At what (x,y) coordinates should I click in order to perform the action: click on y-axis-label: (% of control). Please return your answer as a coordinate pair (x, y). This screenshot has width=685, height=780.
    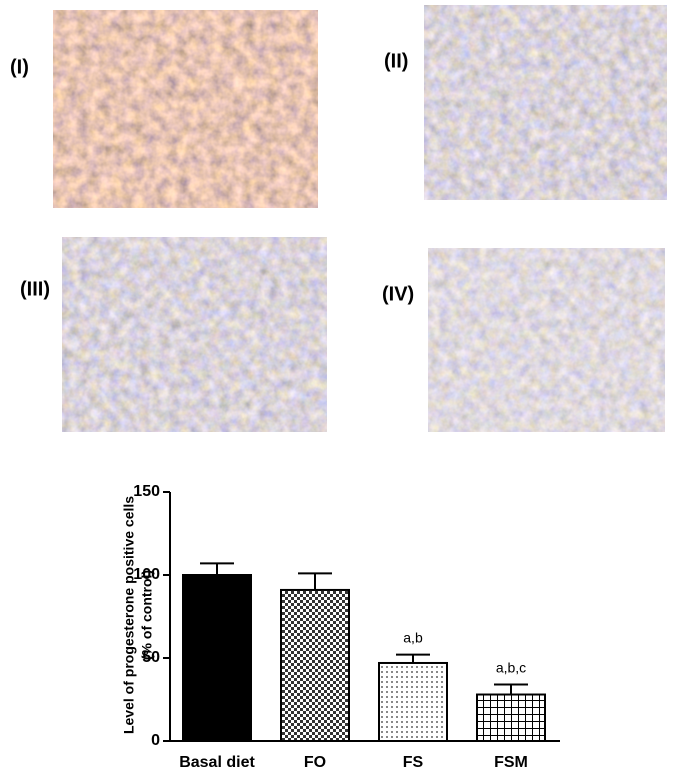
    Looking at the image, I should click on (147, 615).